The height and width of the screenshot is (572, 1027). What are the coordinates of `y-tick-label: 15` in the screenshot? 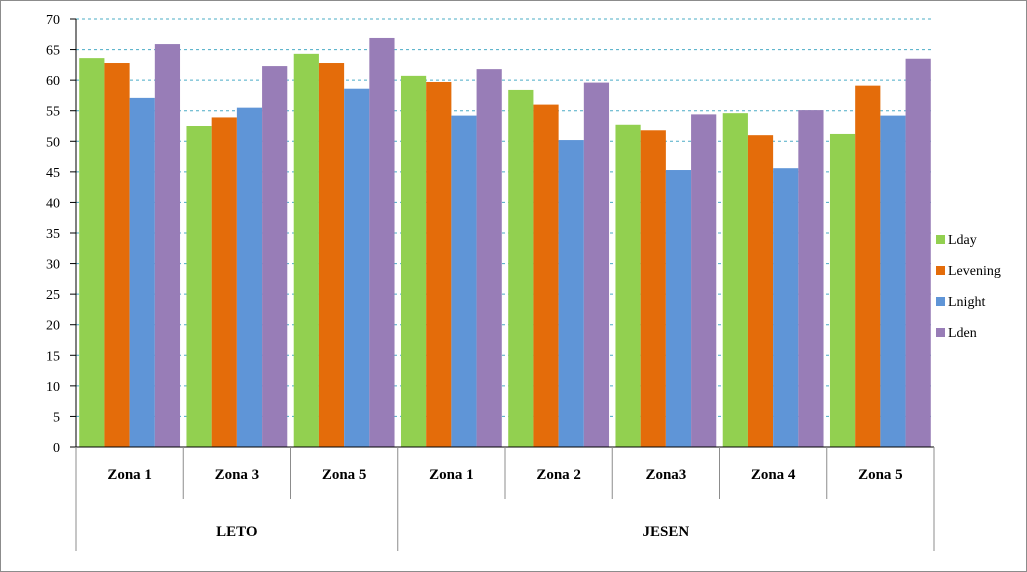 It's located at (53, 356).